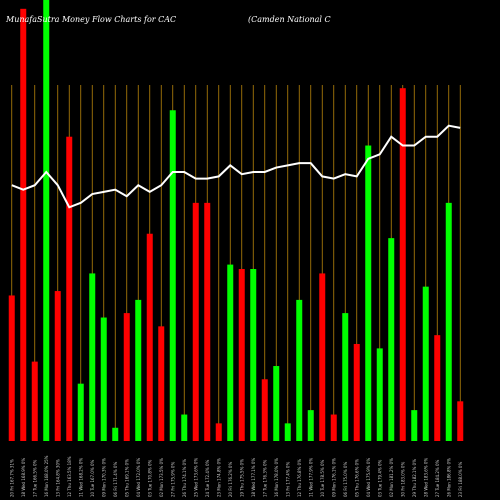 The image size is (500, 500). Describe the element at coordinates (402, 479) in the screenshot. I see `x-tick-label: 30 Fri 183.0% 0%` at that location.